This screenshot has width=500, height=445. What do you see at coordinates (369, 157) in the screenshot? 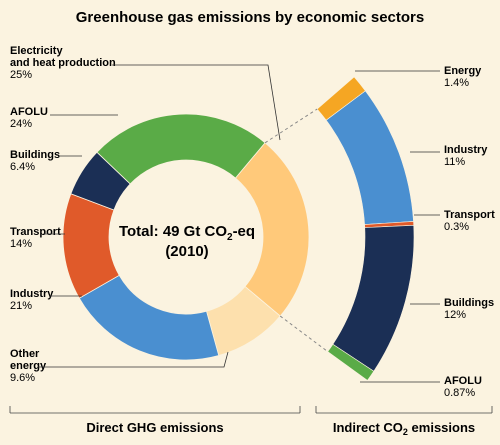
I see `indirect-slice-industry` at bounding box center [369, 157].